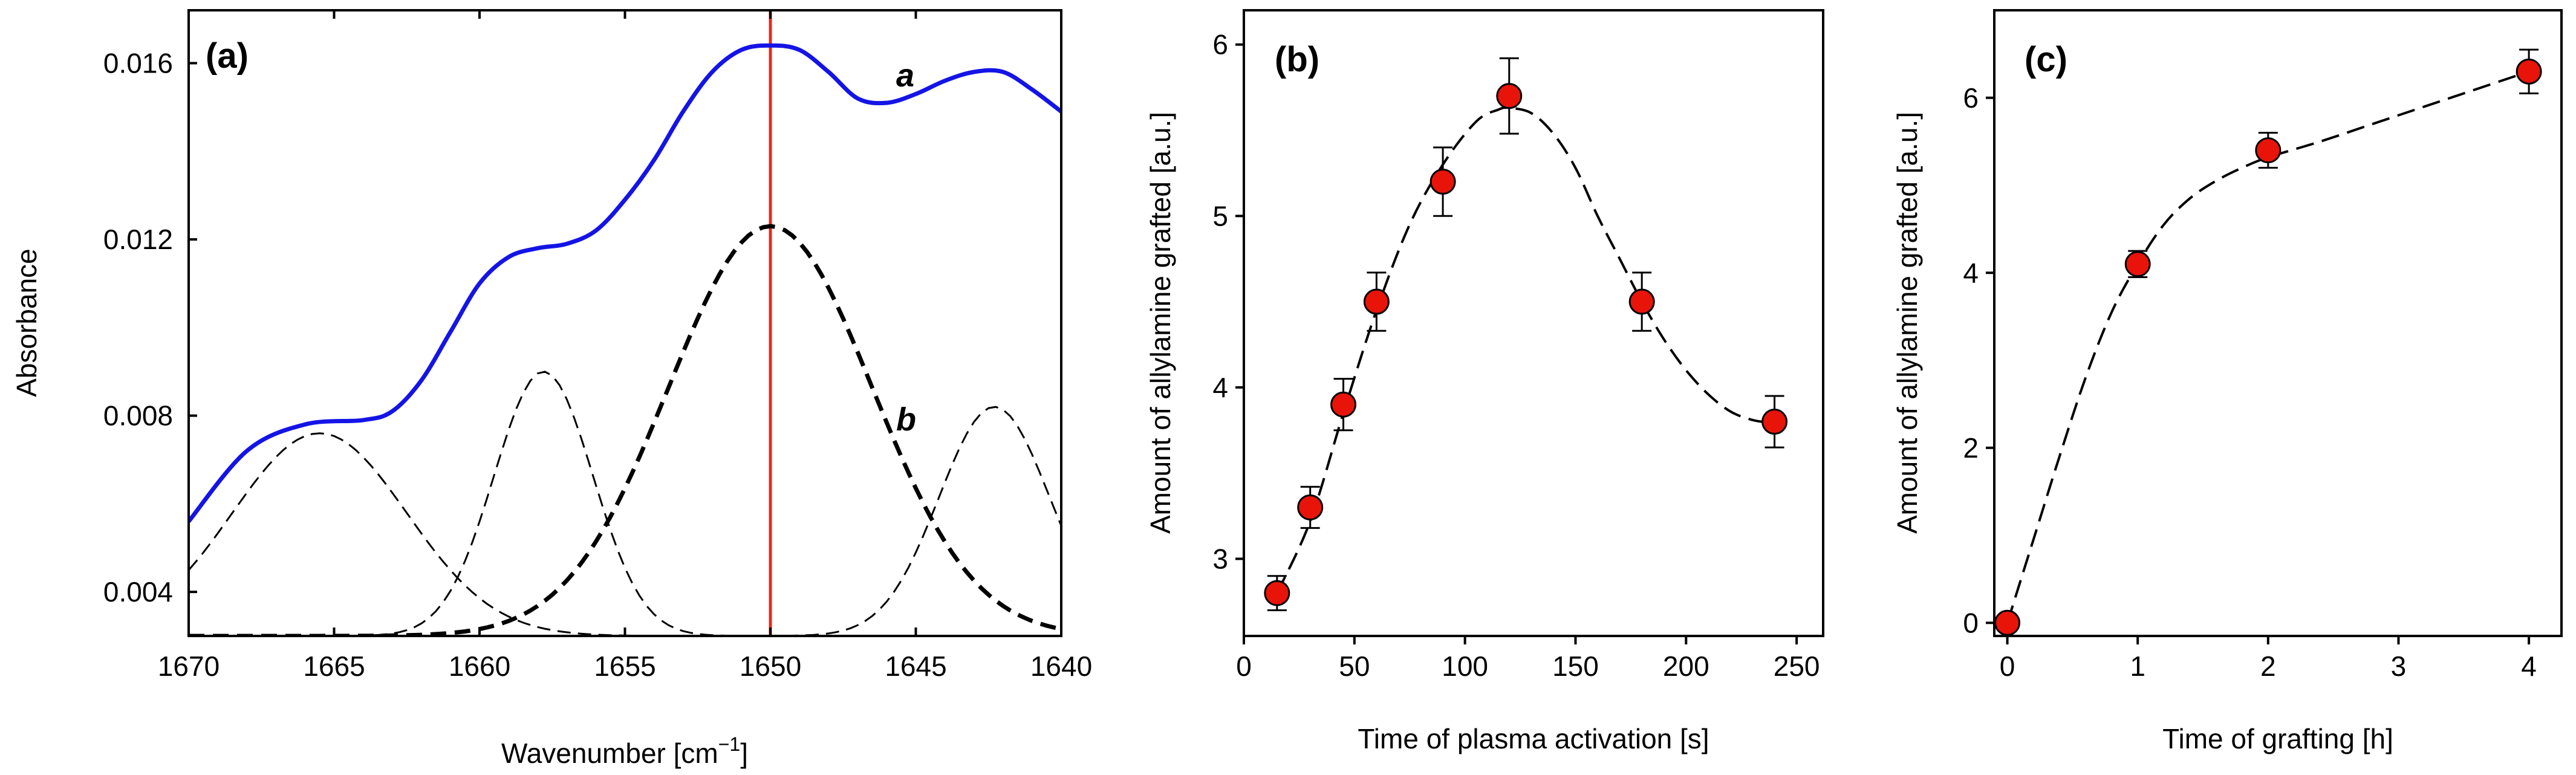 The width and height of the screenshot is (2576, 775). I want to click on panel-b-fit-curve, so click(1525, 350).